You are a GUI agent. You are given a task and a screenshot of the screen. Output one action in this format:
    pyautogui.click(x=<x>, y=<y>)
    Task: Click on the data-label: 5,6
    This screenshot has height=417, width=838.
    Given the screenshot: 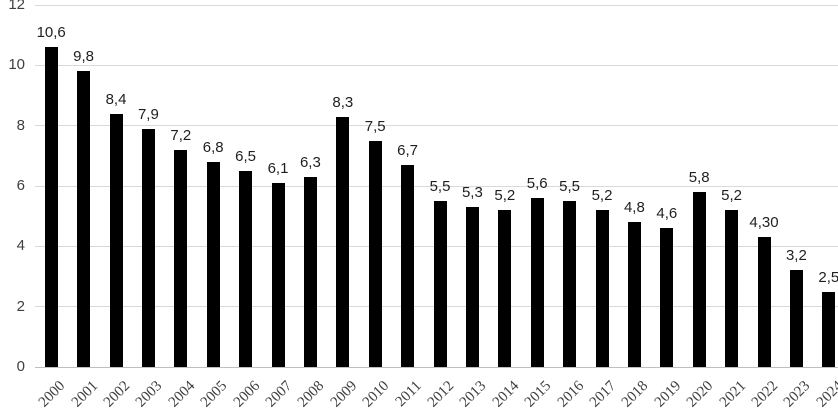 What is the action you would take?
    pyautogui.click(x=537, y=184)
    